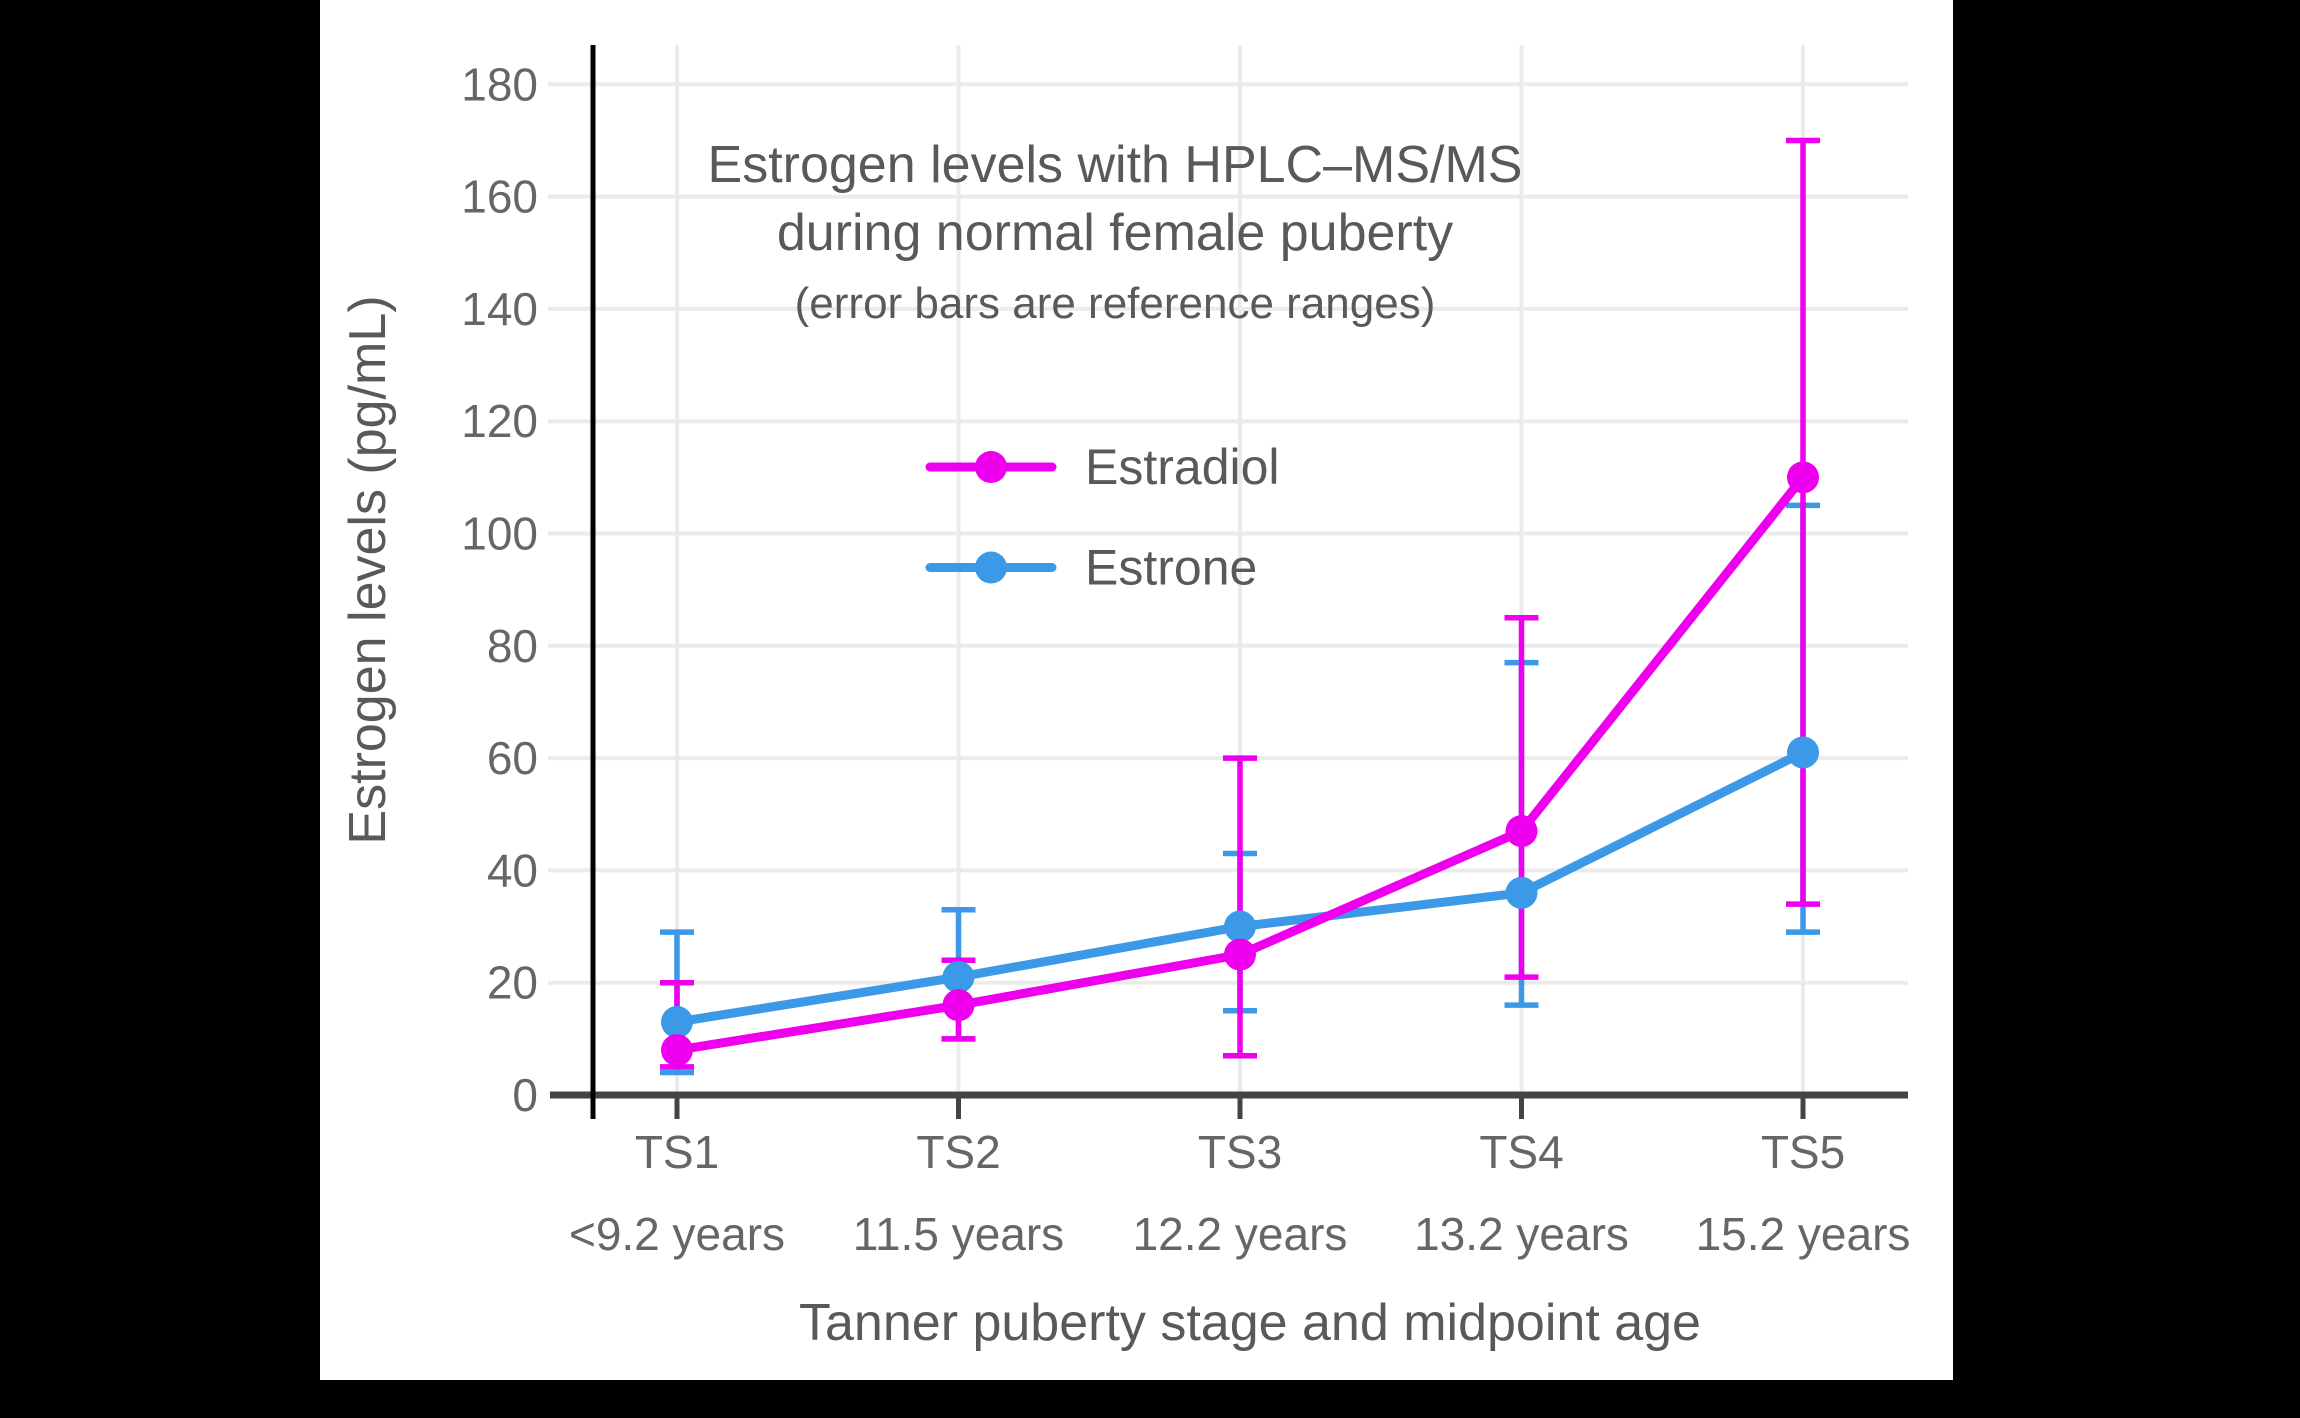 This screenshot has width=2300, height=1418. I want to click on legend-label-estradiol: Estradiol, so click(1182, 467).